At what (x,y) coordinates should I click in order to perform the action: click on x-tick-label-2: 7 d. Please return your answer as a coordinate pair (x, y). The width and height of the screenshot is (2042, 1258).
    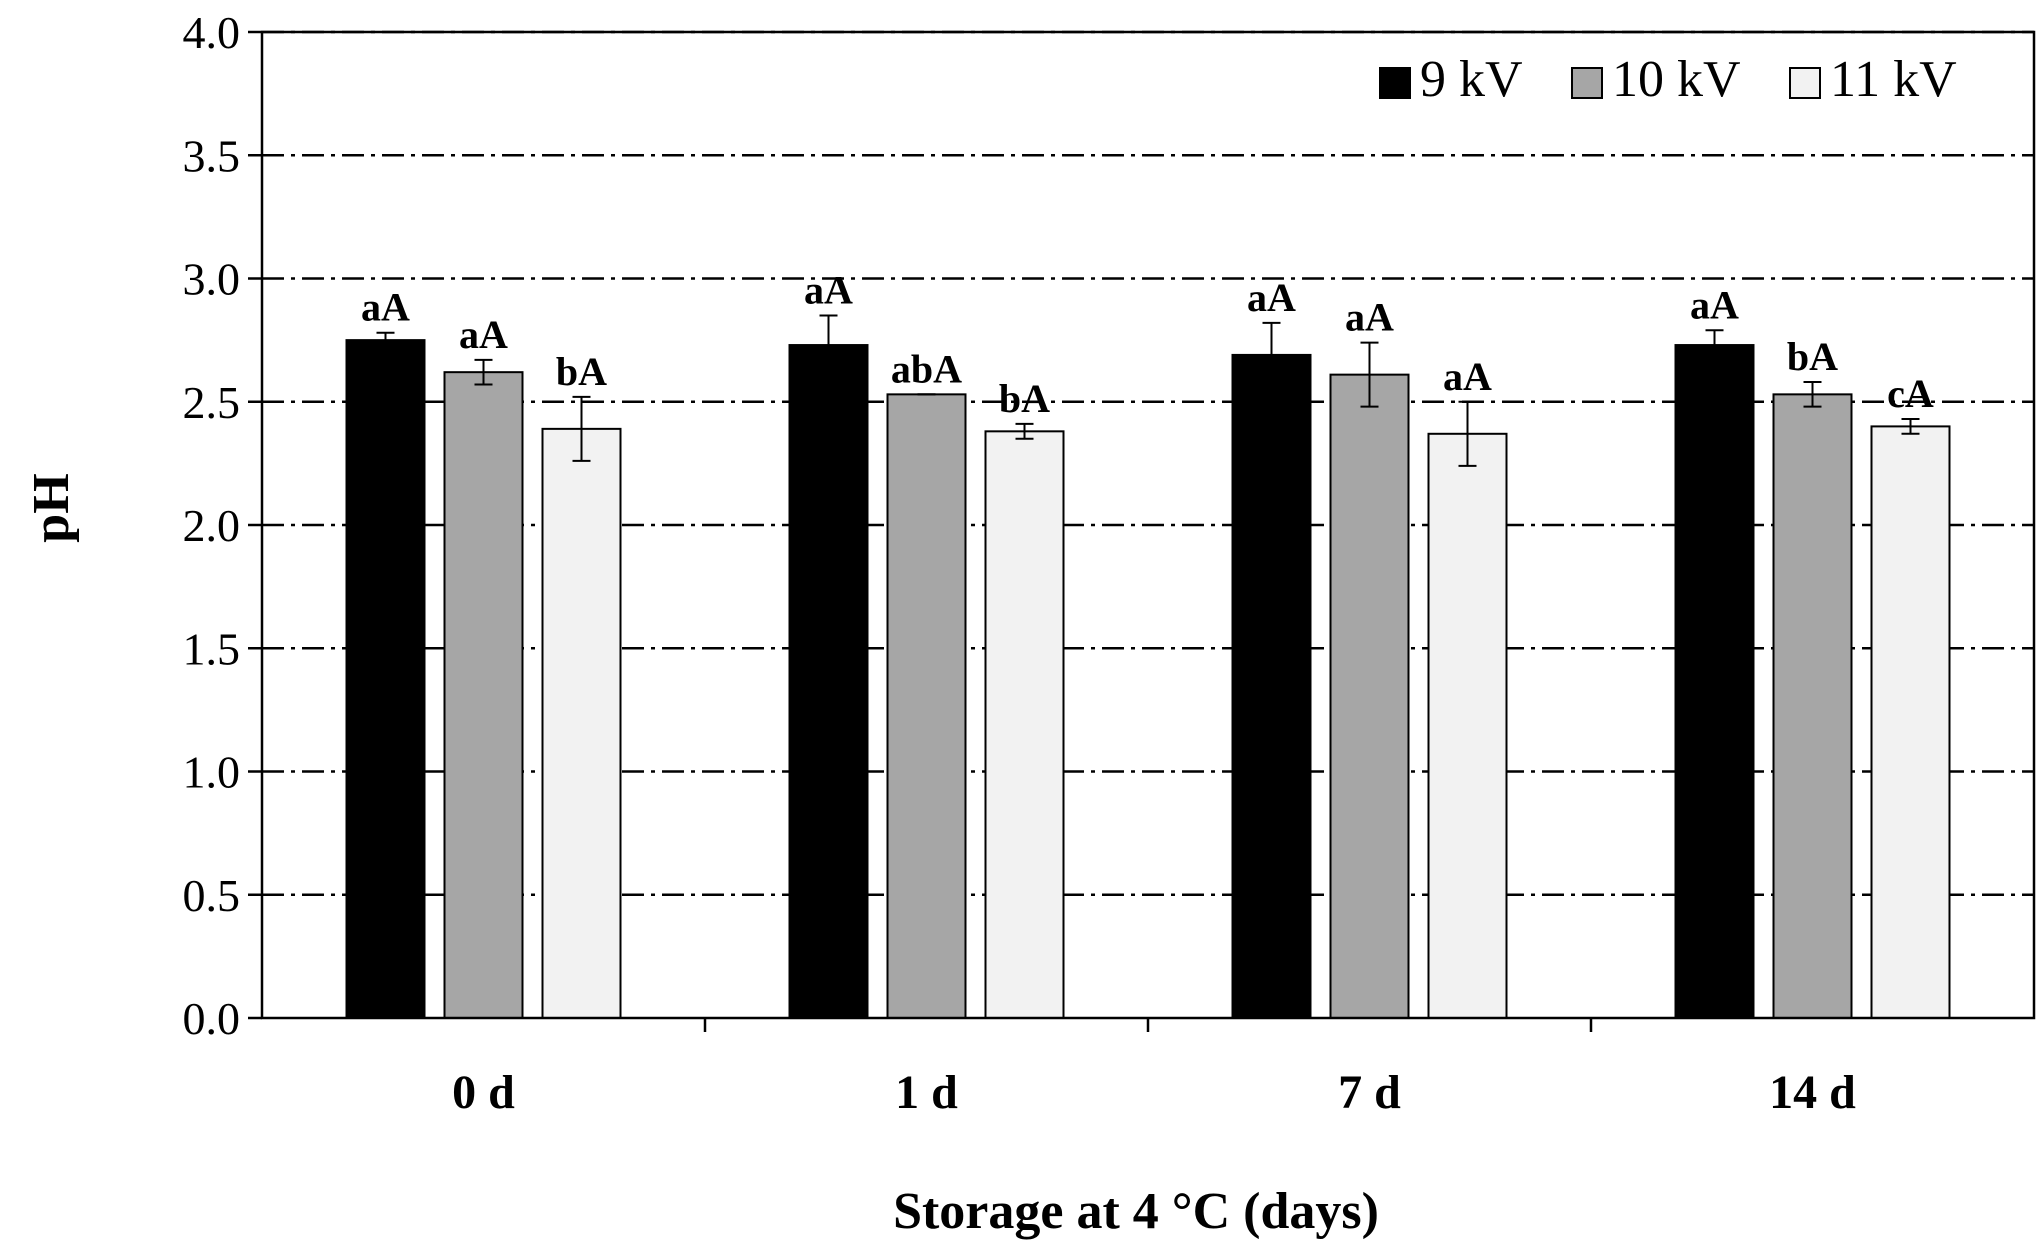
    Looking at the image, I should click on (1369, 1092).